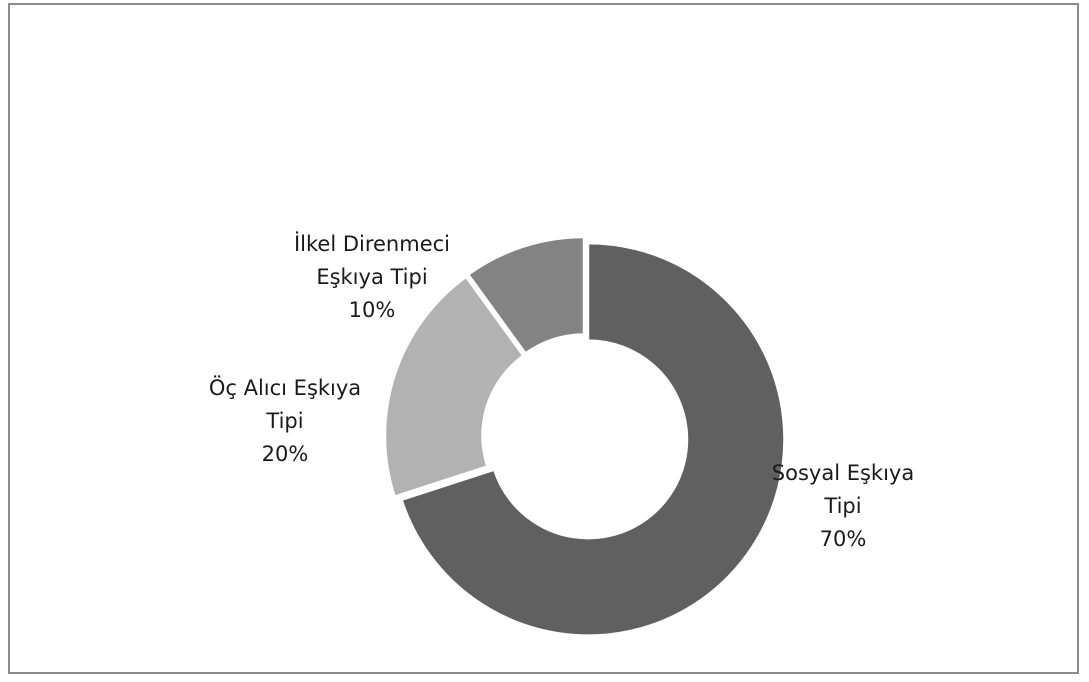 Image resolution: width=1089 pixels, height=682 pixels. Describe the element at coordinates (372, 310) in the screenshot. I see `slice-value-ilkel: 10%` at that location.